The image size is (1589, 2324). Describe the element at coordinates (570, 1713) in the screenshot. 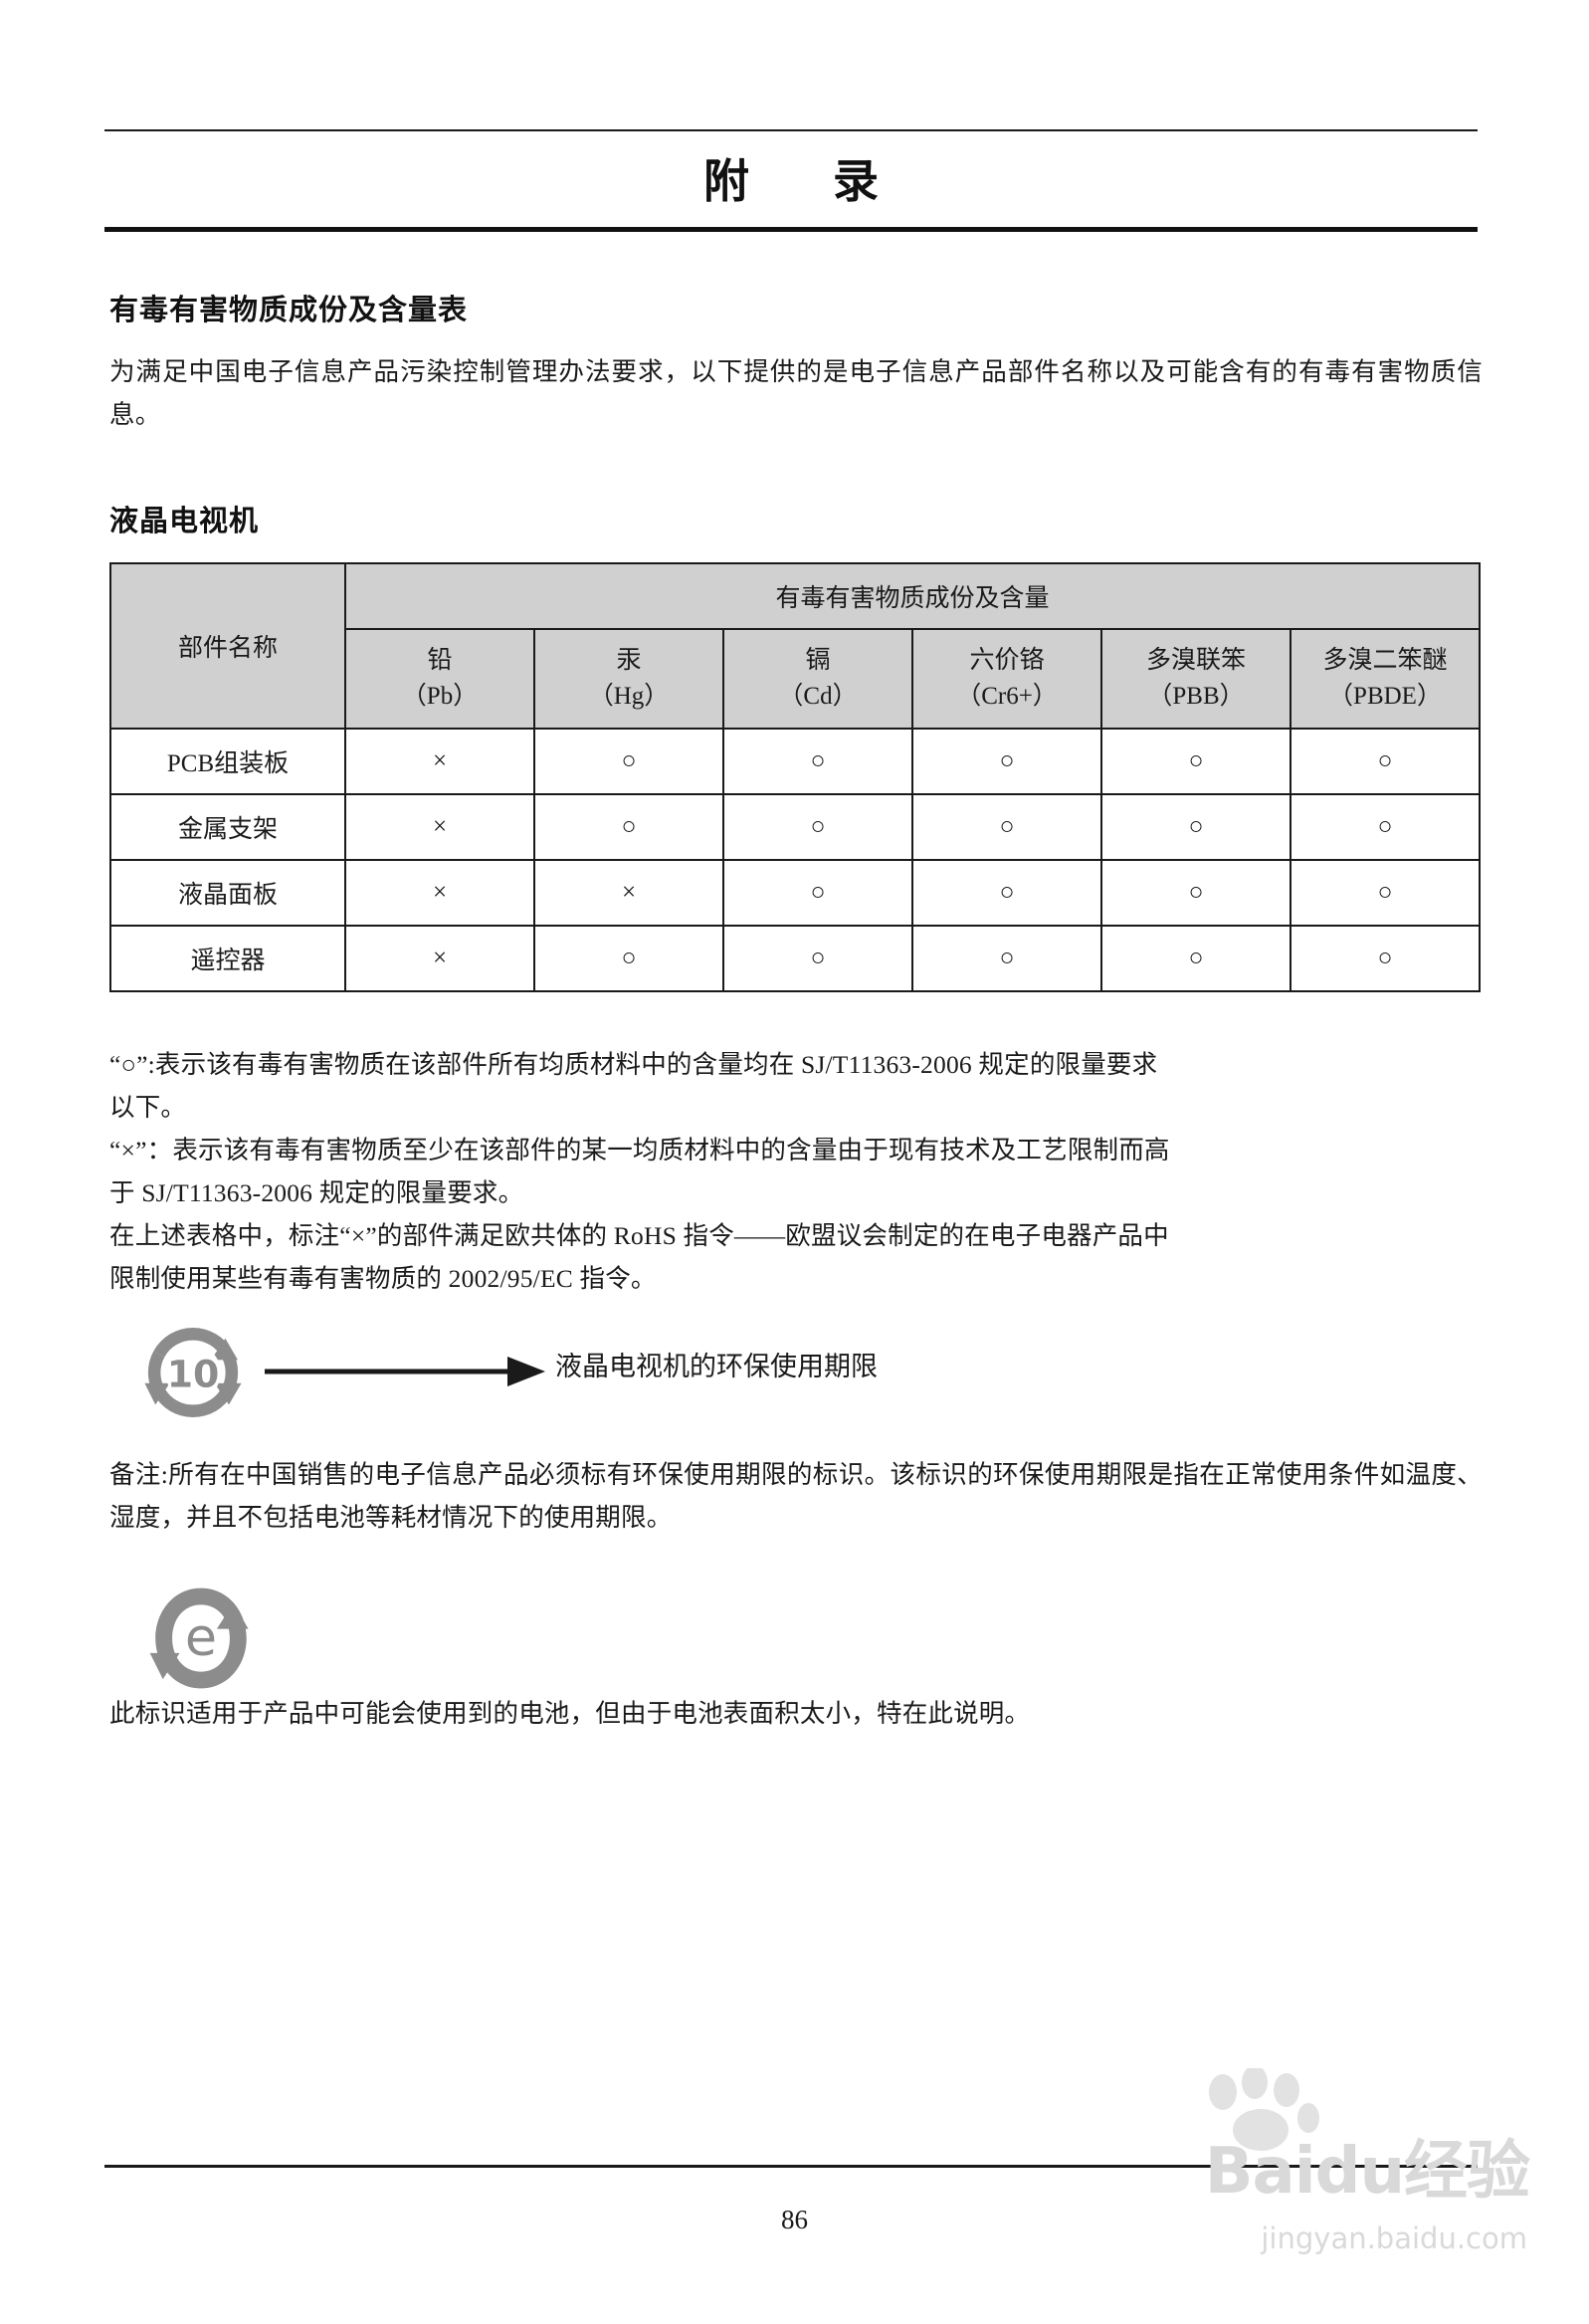

I see `battery-remark-paragraph: 此标识适用于产品中可能会使用到的电池，但由于电池表面积太小，特在此说明。` at that location.